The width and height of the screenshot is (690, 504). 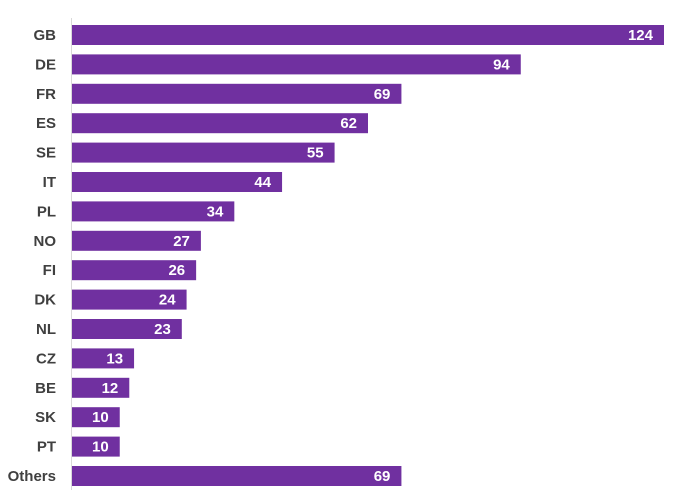 What do you see at coordinates (215, 211) in the screenshot?
I see `value-label-pl: 34` at bounding box center [215, 211].